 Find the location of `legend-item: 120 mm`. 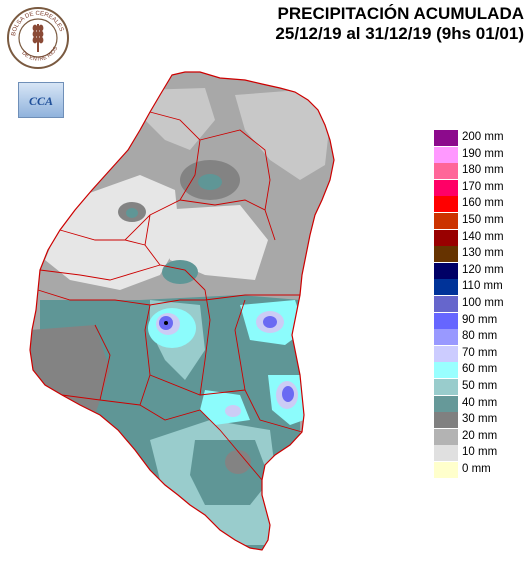

legend-item: 120 mm is located at coordinates (482, 271).